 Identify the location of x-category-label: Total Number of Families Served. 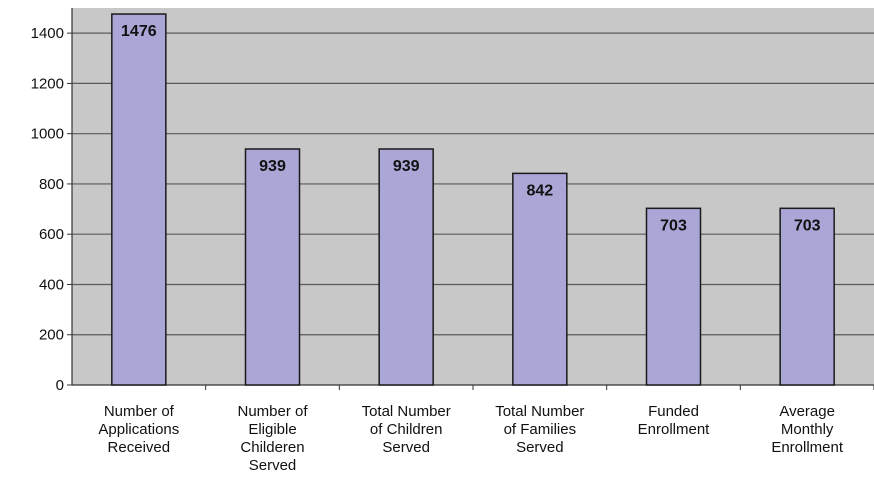
(539, 429).